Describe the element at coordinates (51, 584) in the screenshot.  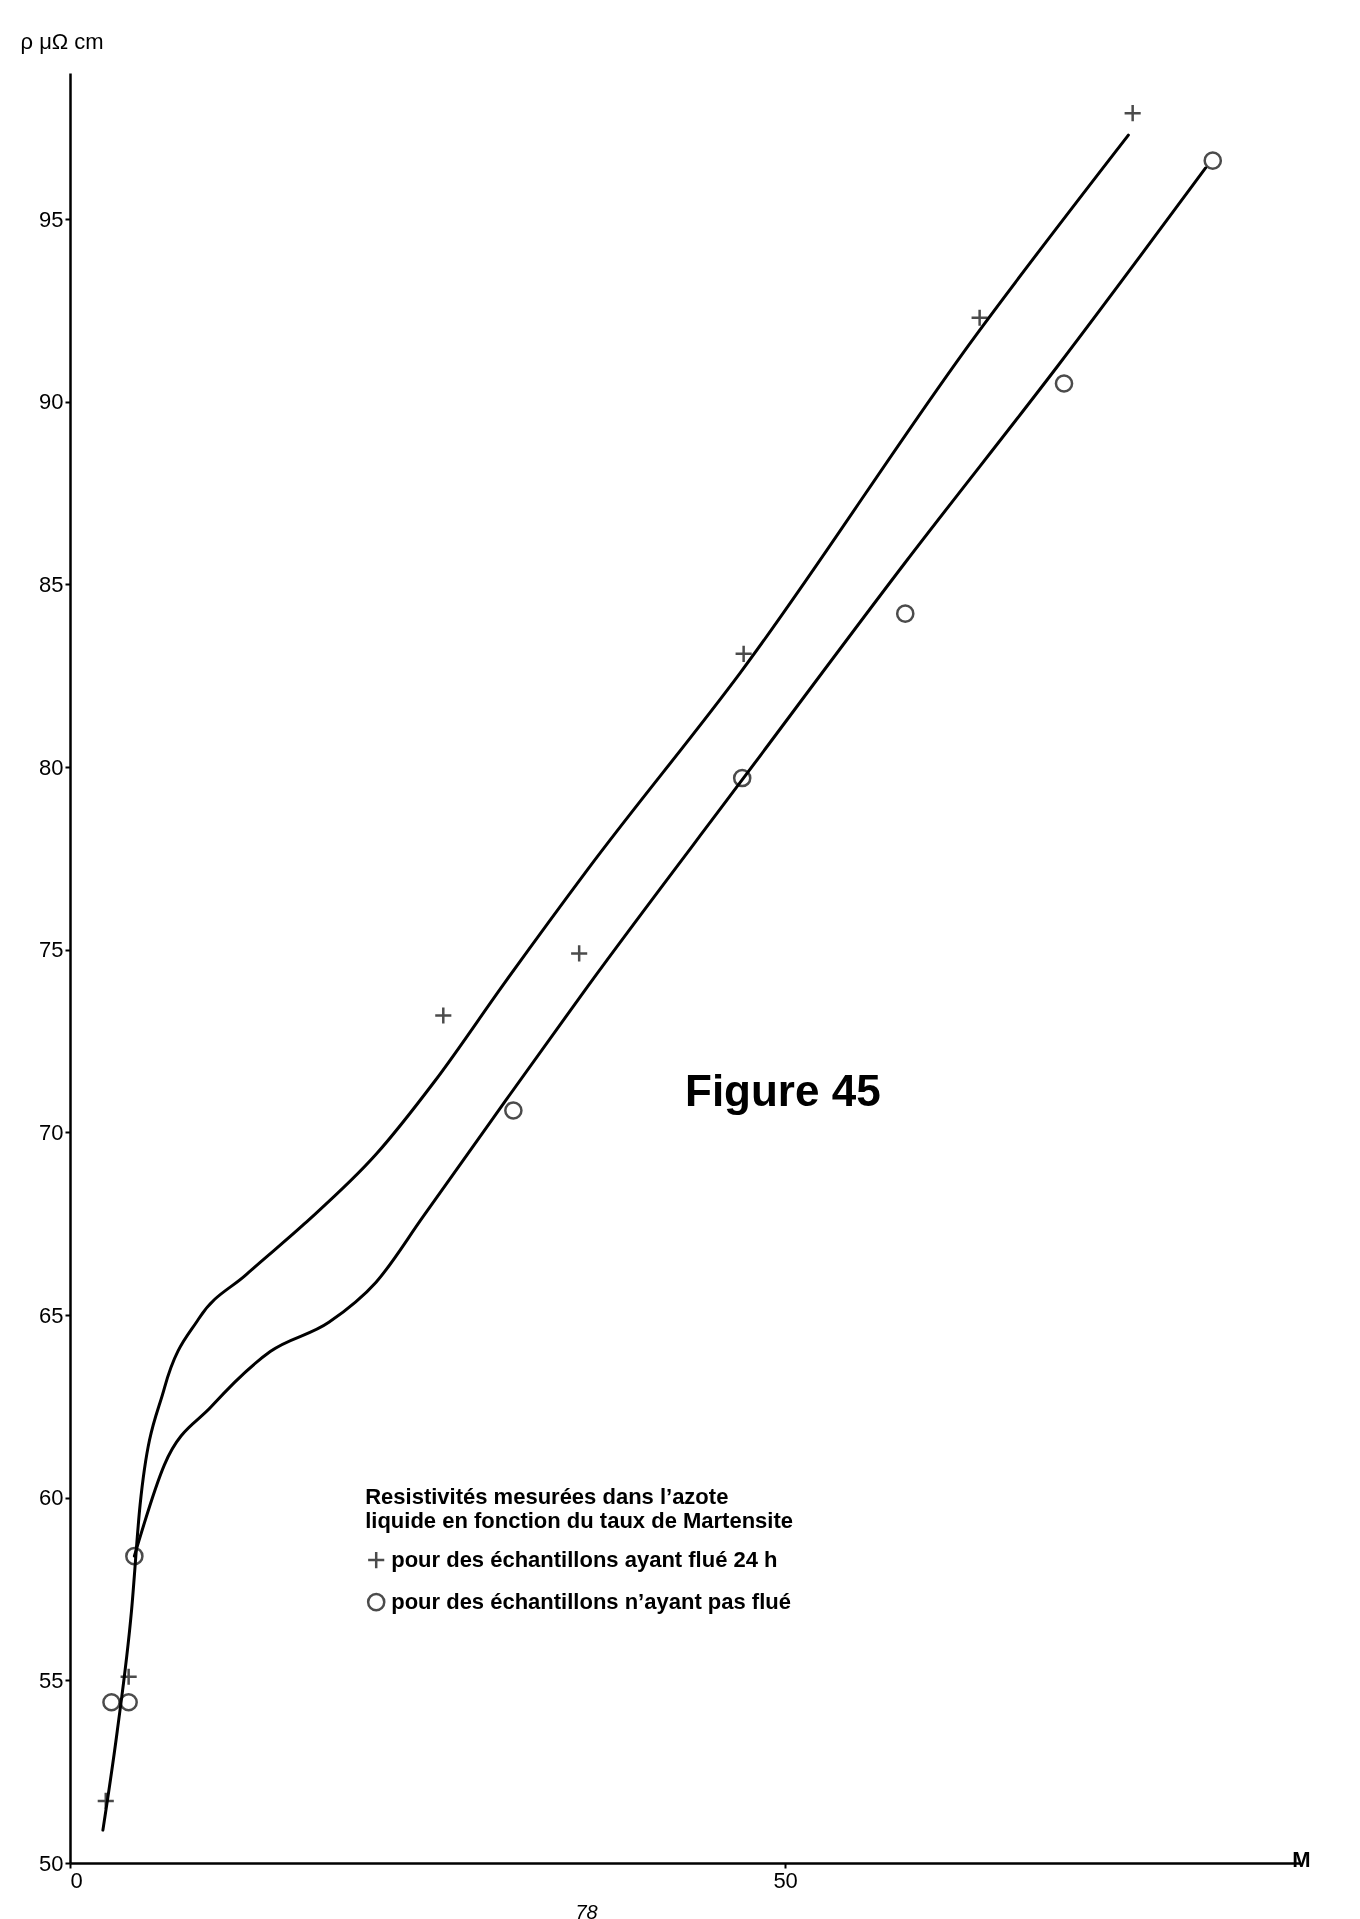
I see `y-tick-label: 85` at that location.